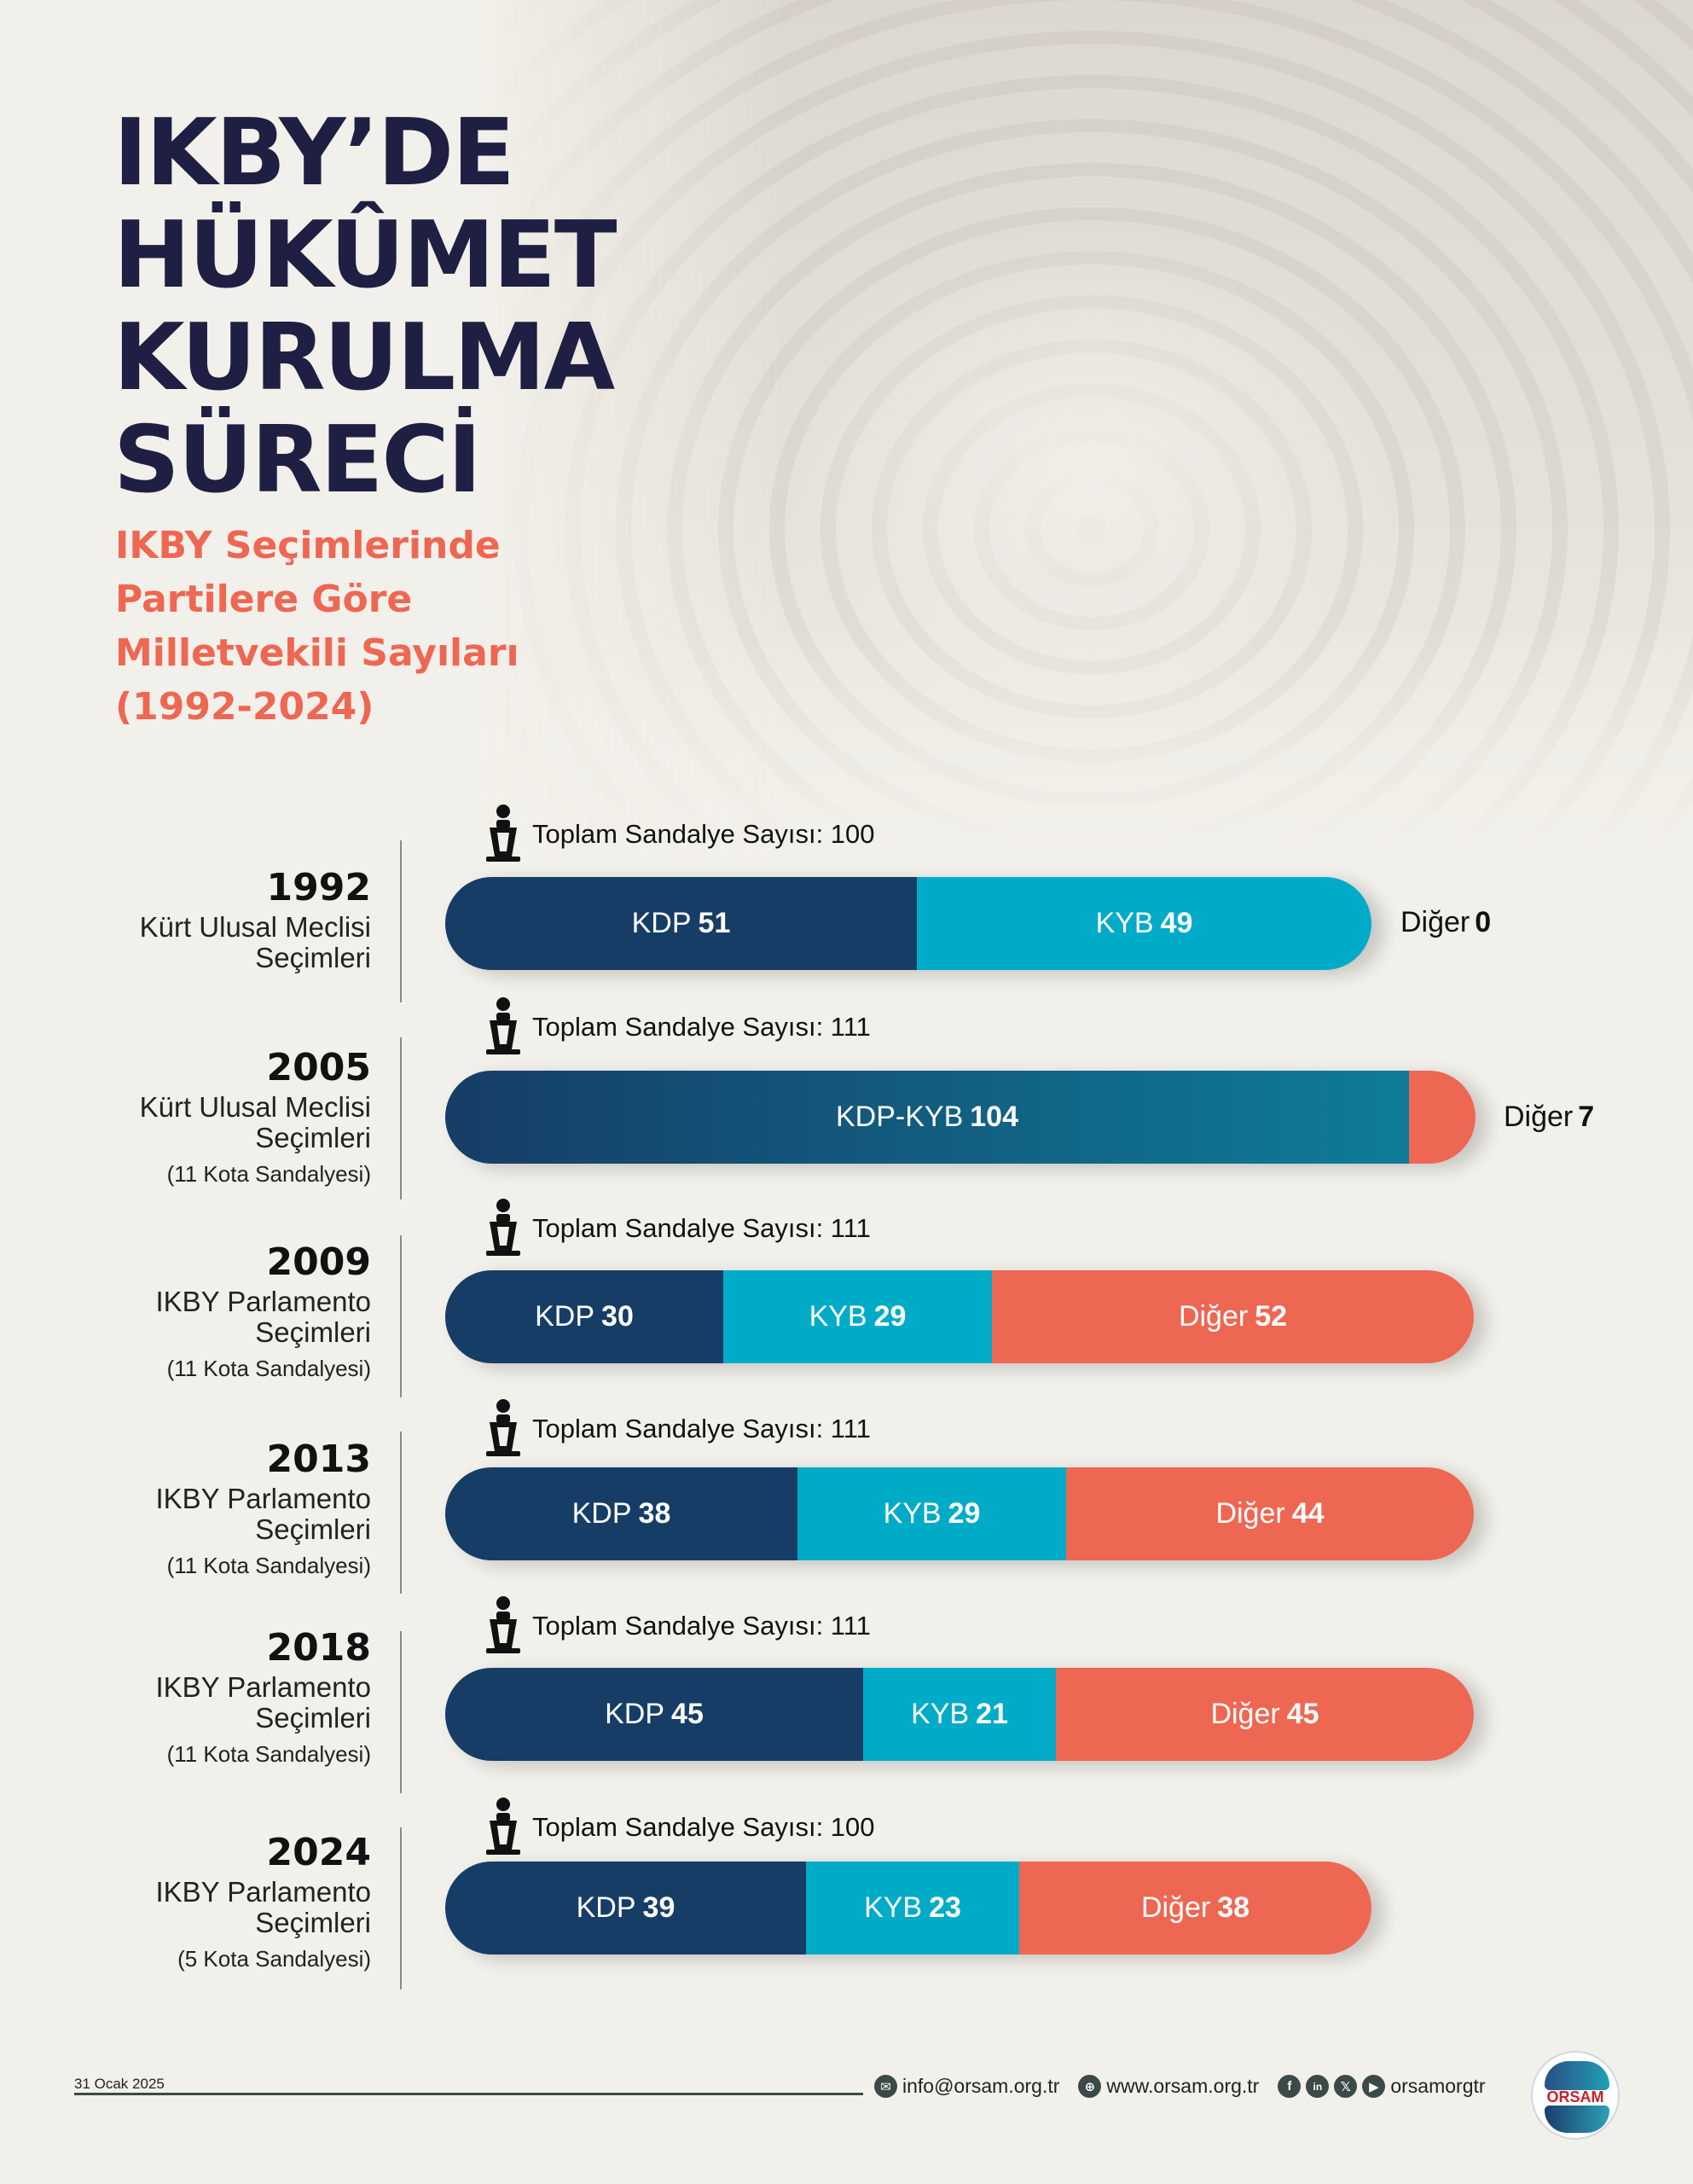 The height and width of the screenshot is (2184, 1693). I want to click on outside-label-diger: Diğer 0, so click(1446, 922).